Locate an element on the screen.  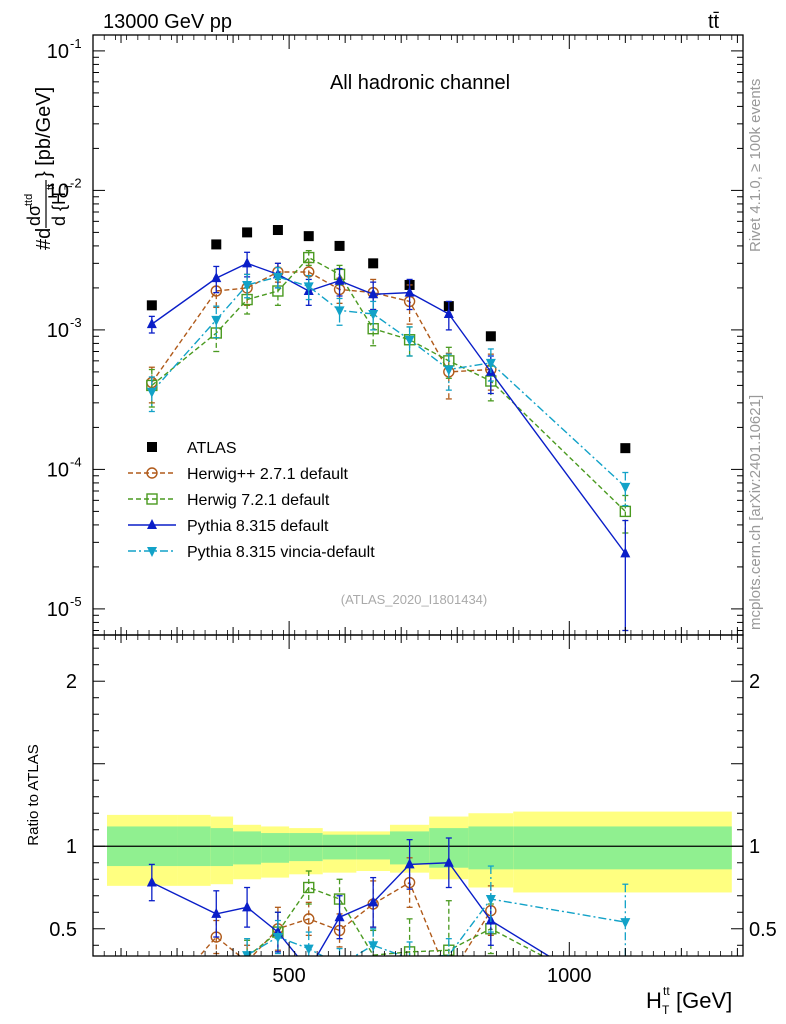
x-label-base: H is located at coordinates (654, 1000).